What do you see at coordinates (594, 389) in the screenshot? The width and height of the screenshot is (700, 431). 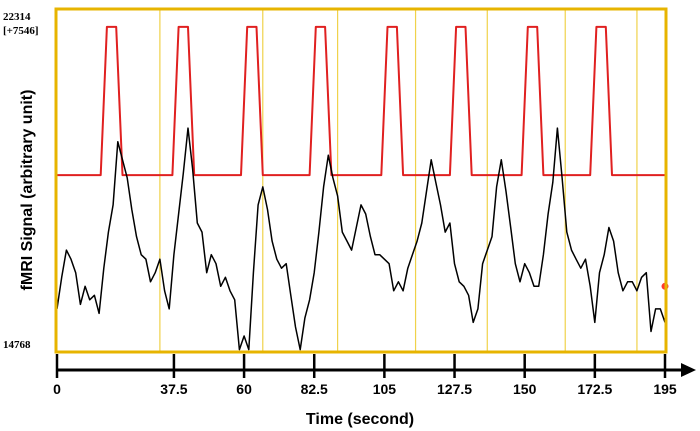 I see `x-tick-label-7: 172.5` at bounding box center [594, 389].